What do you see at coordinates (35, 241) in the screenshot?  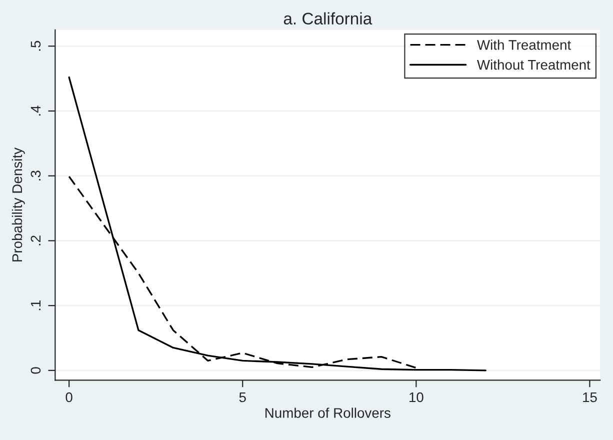 I see `y-tick-label: .2` at bounding box center [35, 241].